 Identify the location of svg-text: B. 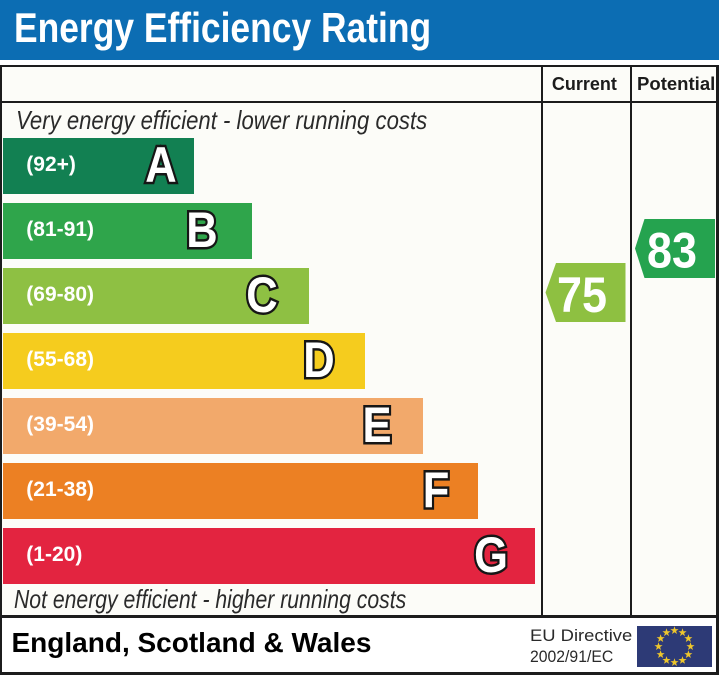
(202, 229).